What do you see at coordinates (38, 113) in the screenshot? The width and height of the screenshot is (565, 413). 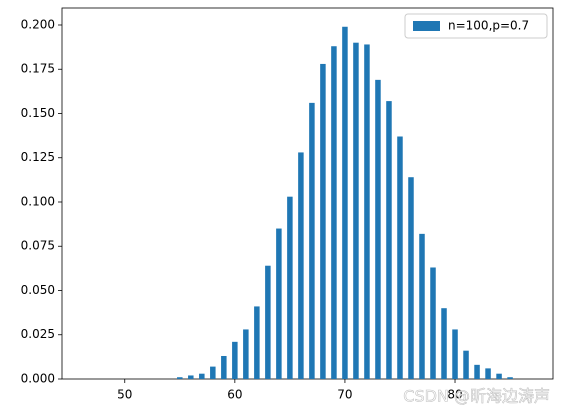 I see `y-tick-label: 0.150` at bounding box center [38, 113].